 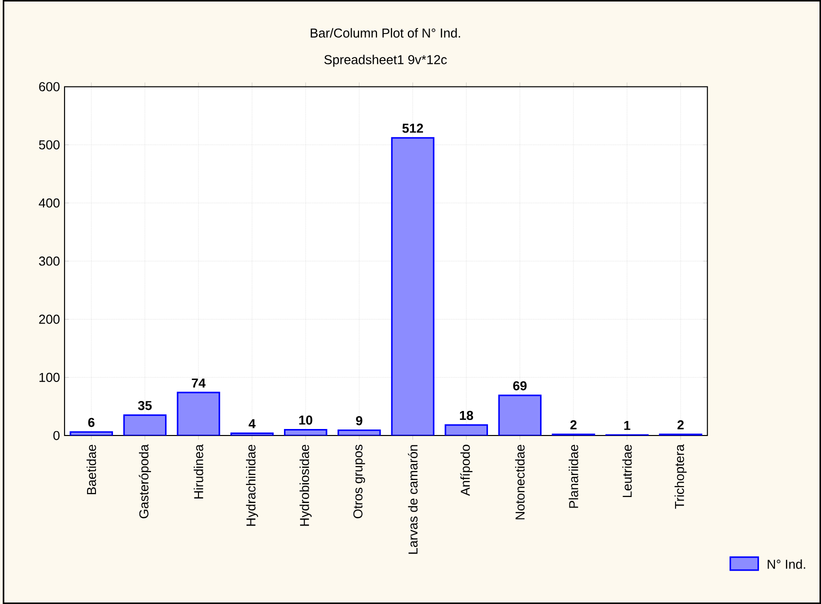 I want to click on y-tick-label: 100, so click(x=50, y=377).